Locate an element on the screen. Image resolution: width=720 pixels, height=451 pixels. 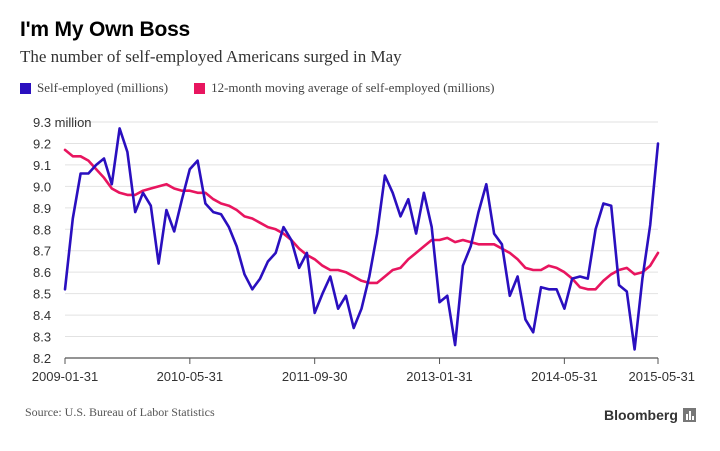
y-tick-label-8: 8.5 is located at coordinates (42, 294).